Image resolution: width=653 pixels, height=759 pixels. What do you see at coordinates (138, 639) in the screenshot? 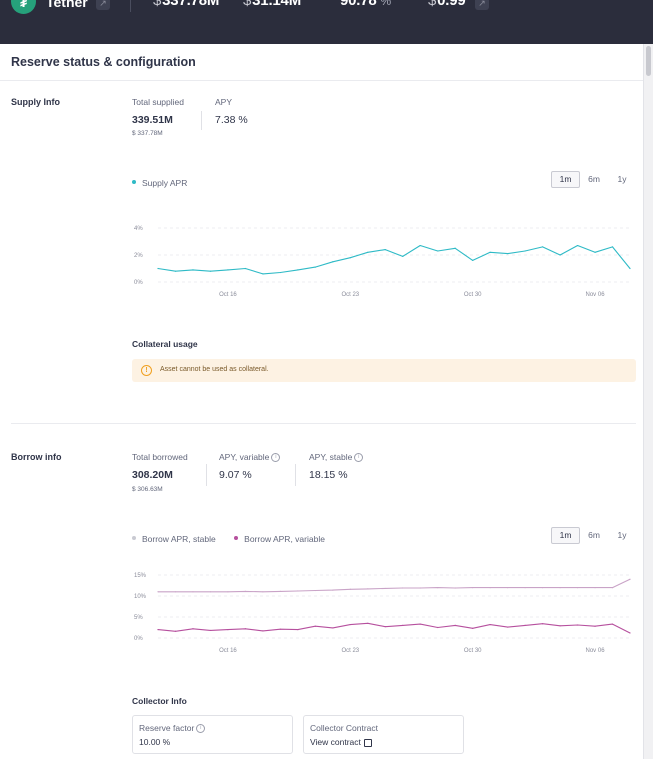
I see `borrow-chart-y-tick-label: 0%` at bounding box center [138, 639].